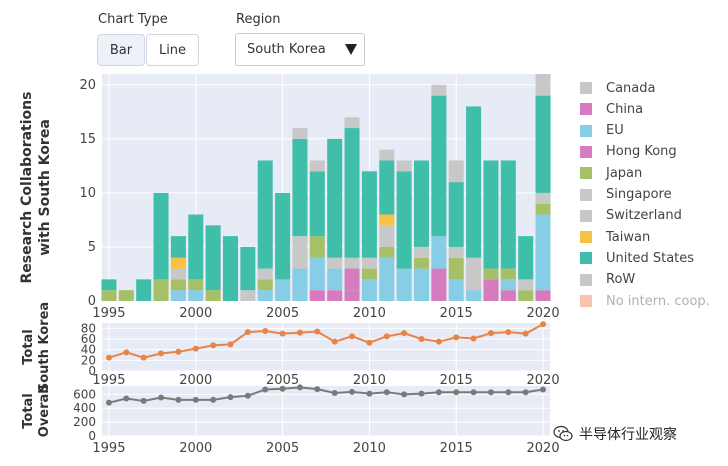  I want to click on legend-item: Canada, so click(618, 88).